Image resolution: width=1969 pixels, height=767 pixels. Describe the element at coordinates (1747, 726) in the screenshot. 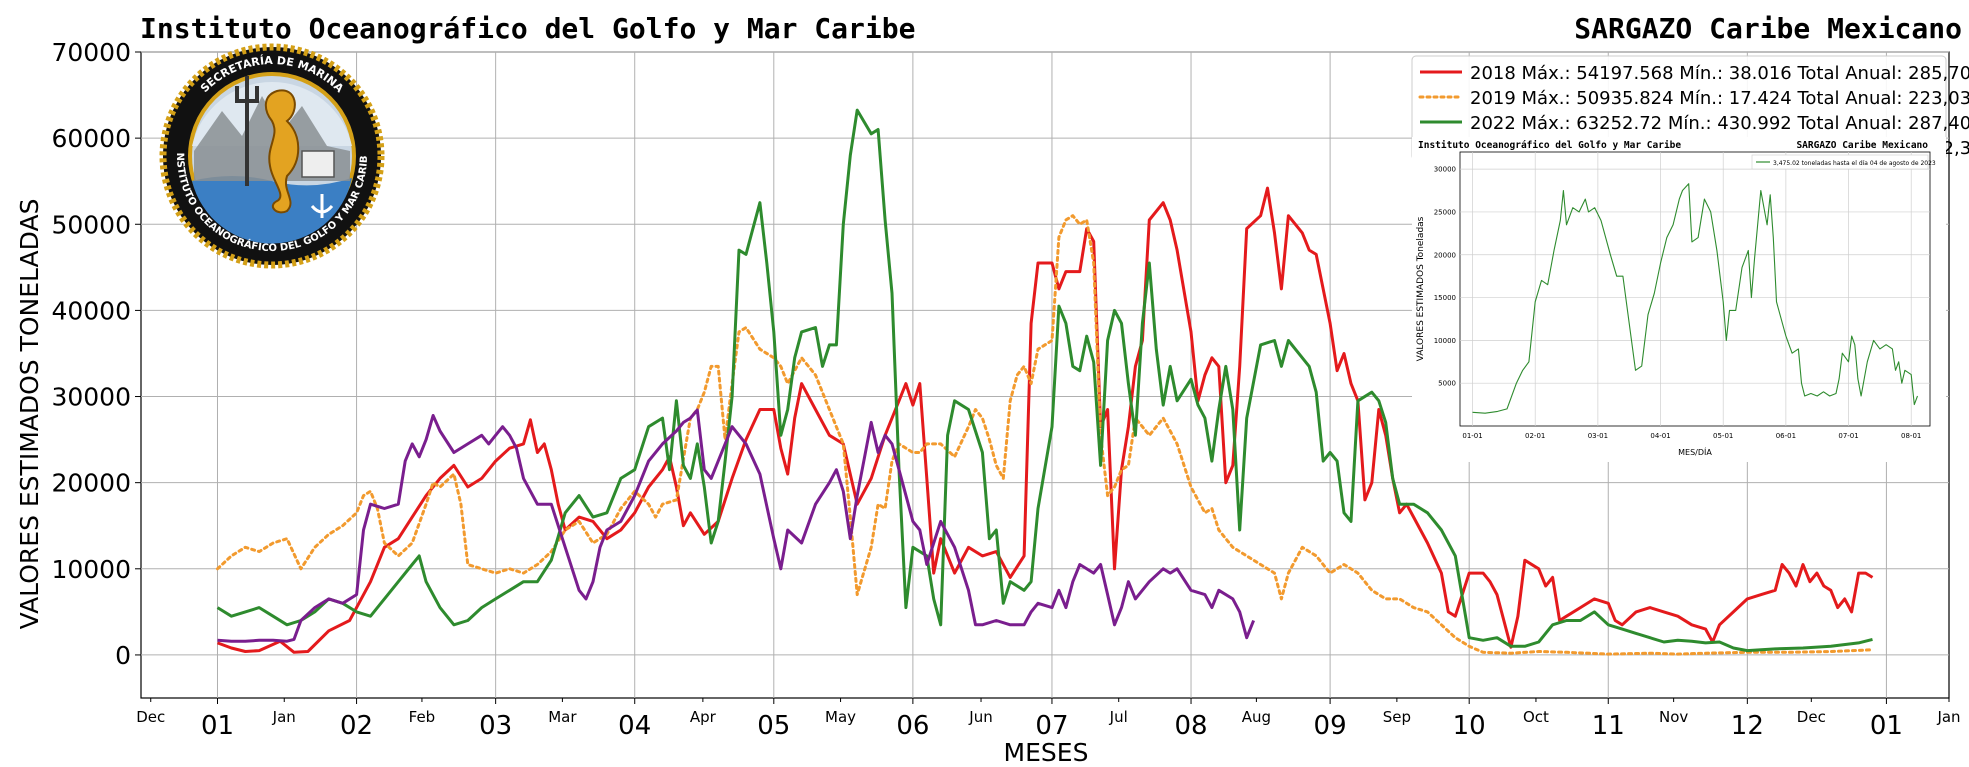

I see `main-x-tick-label: 12` at that location.